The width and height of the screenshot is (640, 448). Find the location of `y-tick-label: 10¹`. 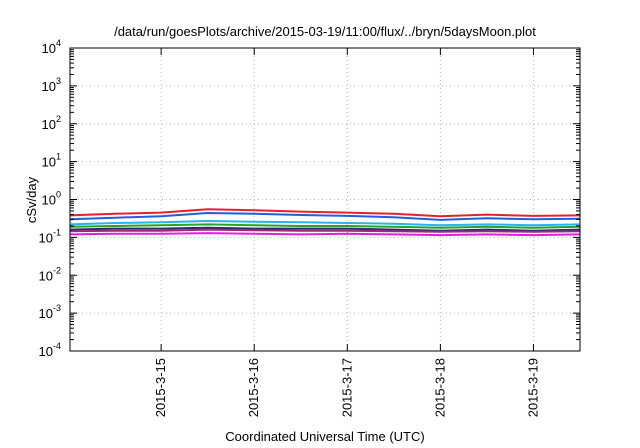

y-tick-label: 10¹ is located at coordinates (51, 161).